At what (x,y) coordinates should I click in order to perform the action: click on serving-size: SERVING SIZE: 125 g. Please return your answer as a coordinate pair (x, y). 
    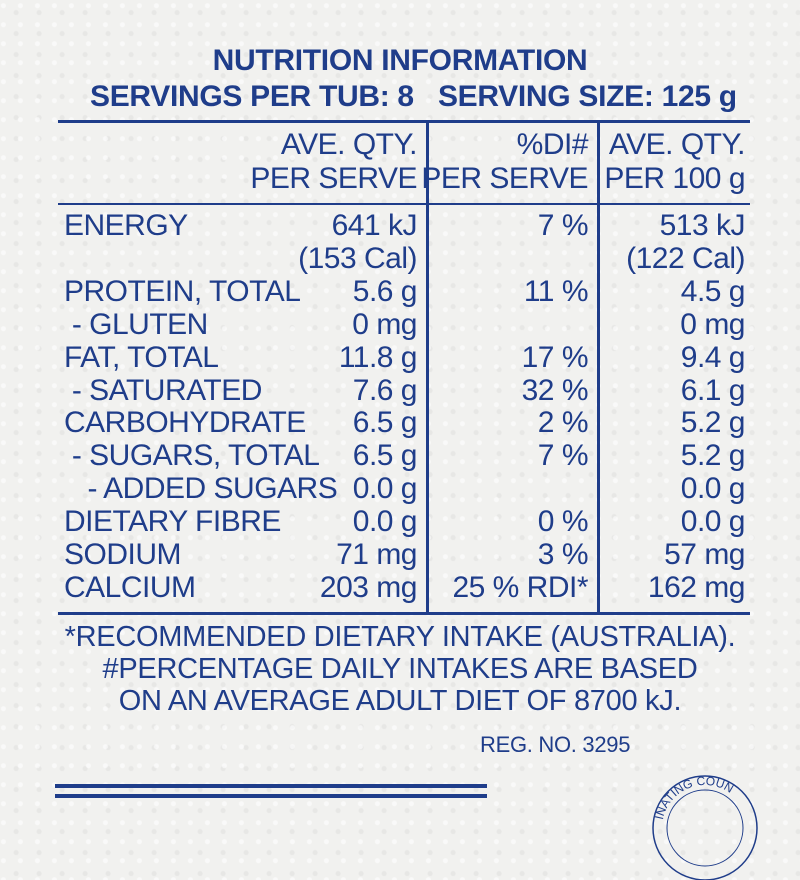
    Looking at the image, I should click on (587, 96).